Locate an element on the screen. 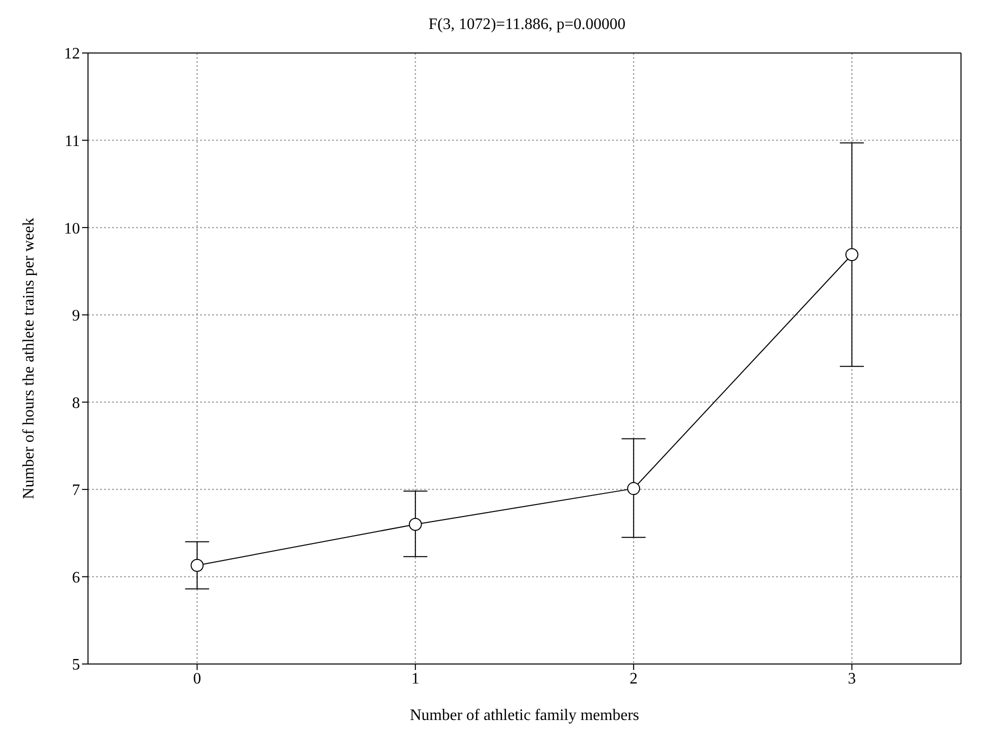 The height and width of the screenshot is (742, 986). y-tick-label: 6 is located at coordinates (76, 577).